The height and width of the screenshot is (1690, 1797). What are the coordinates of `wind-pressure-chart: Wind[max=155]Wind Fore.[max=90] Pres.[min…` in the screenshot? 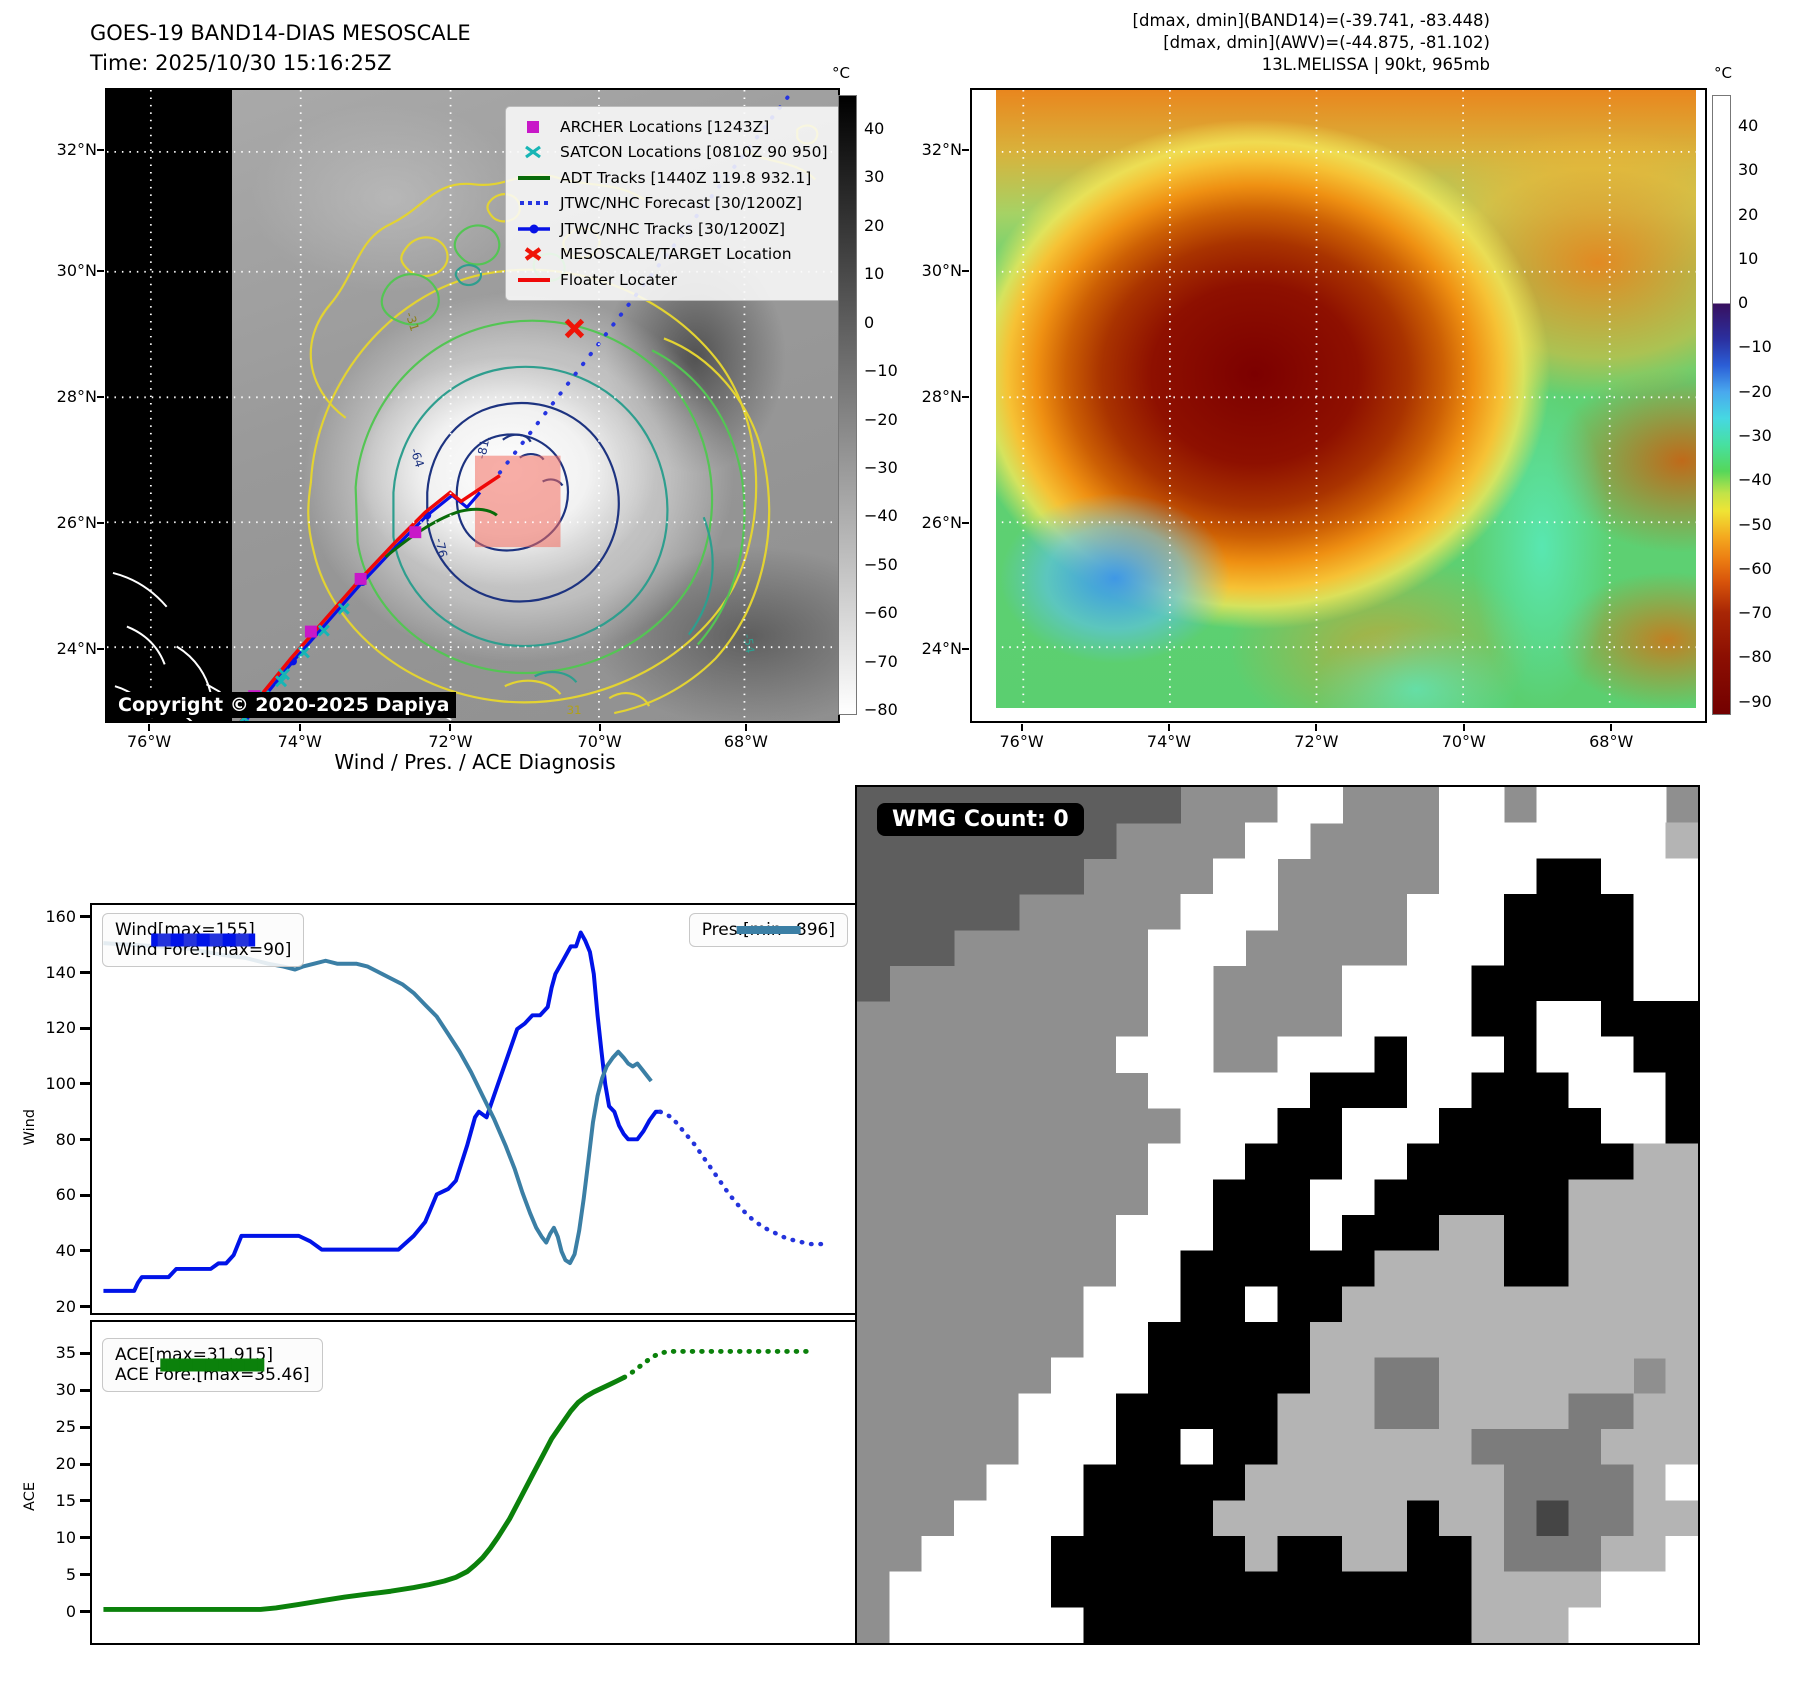 It's located at (475, 1109).